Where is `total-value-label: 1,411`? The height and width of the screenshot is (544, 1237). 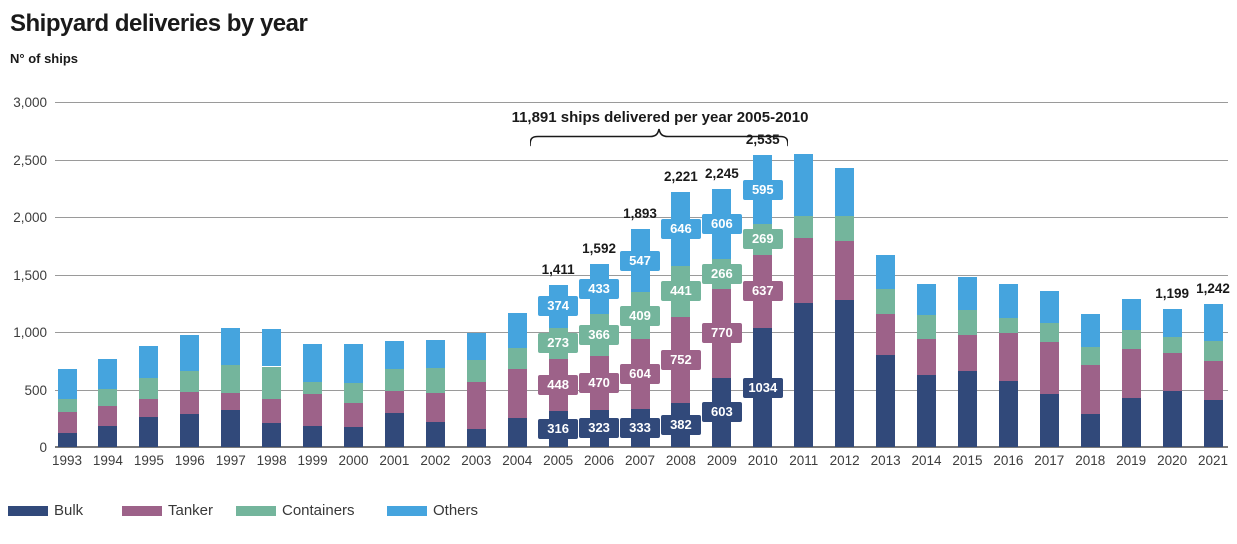
total-value-label: 1,411 is located at coordinates (558, 269).